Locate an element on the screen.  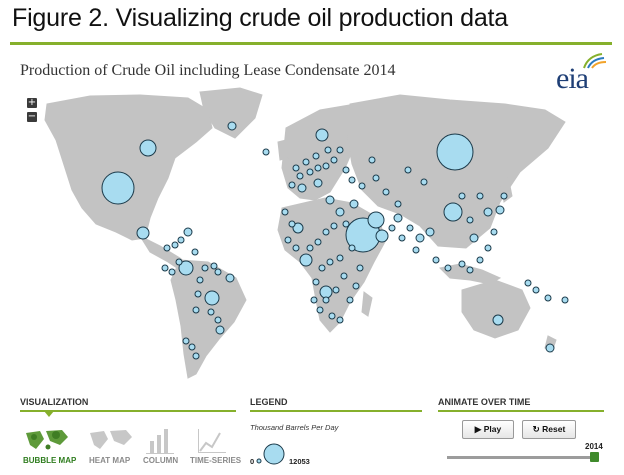
tool-heat-map is located at coordinates (111, 445).